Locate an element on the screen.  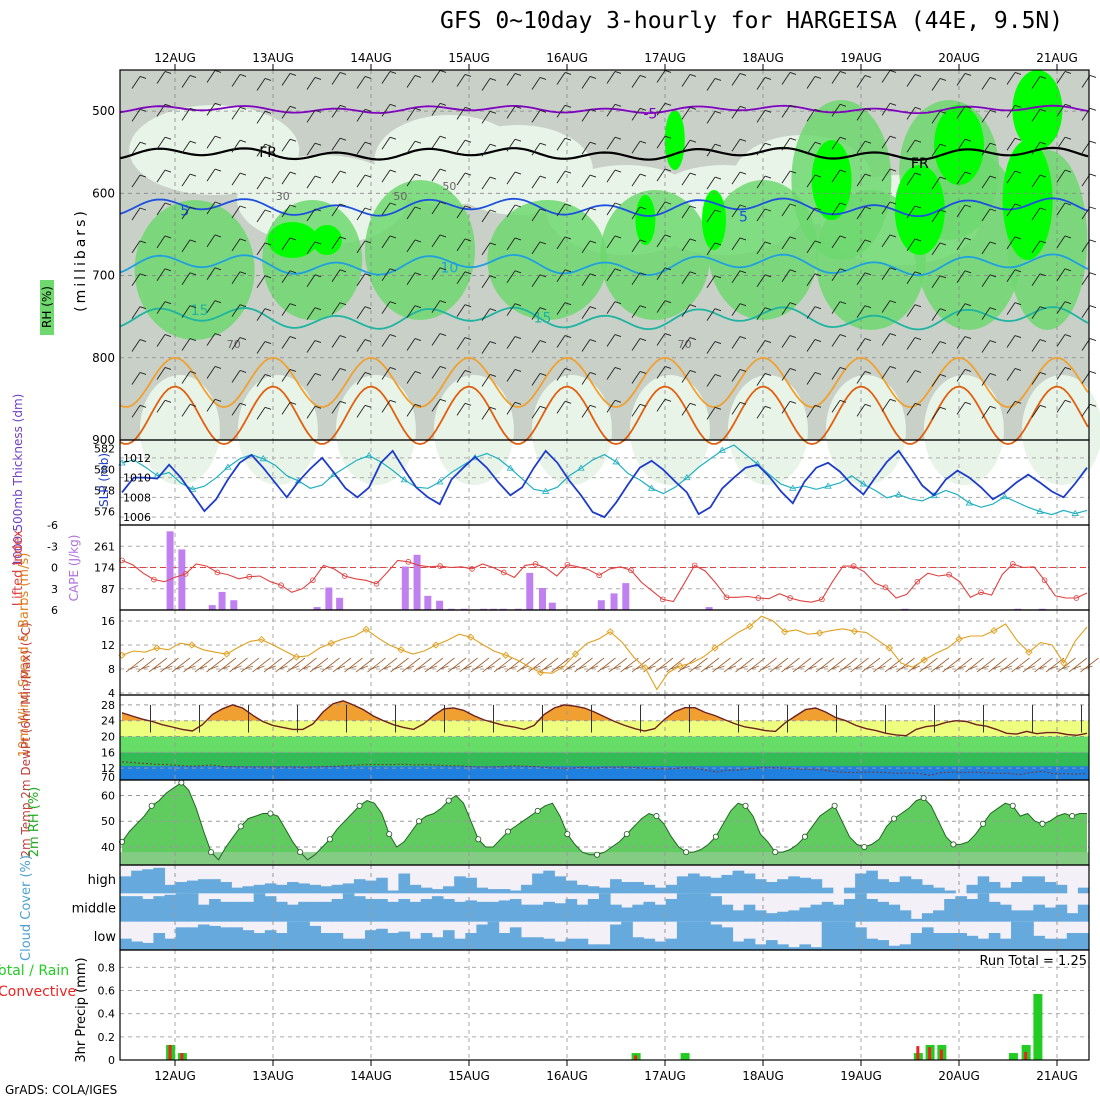
thickness-slp-plot is located at coordinates (603, 482).